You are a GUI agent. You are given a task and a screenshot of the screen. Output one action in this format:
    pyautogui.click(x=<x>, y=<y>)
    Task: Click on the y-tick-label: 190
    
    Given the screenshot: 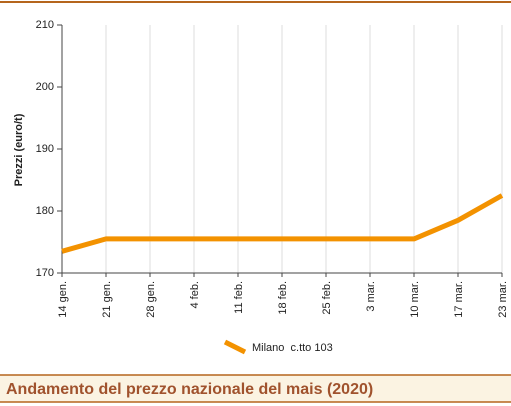 What is the action you would take?
    pyautogui.click(x=45, y=149)
    